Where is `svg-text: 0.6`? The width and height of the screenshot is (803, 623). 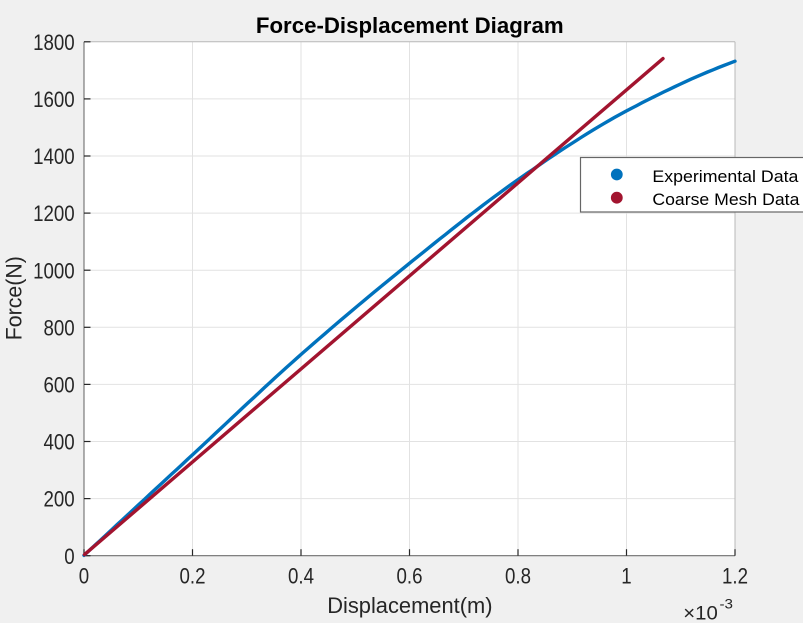
svg-text: 0.6 is located at coordinates (410, 576).